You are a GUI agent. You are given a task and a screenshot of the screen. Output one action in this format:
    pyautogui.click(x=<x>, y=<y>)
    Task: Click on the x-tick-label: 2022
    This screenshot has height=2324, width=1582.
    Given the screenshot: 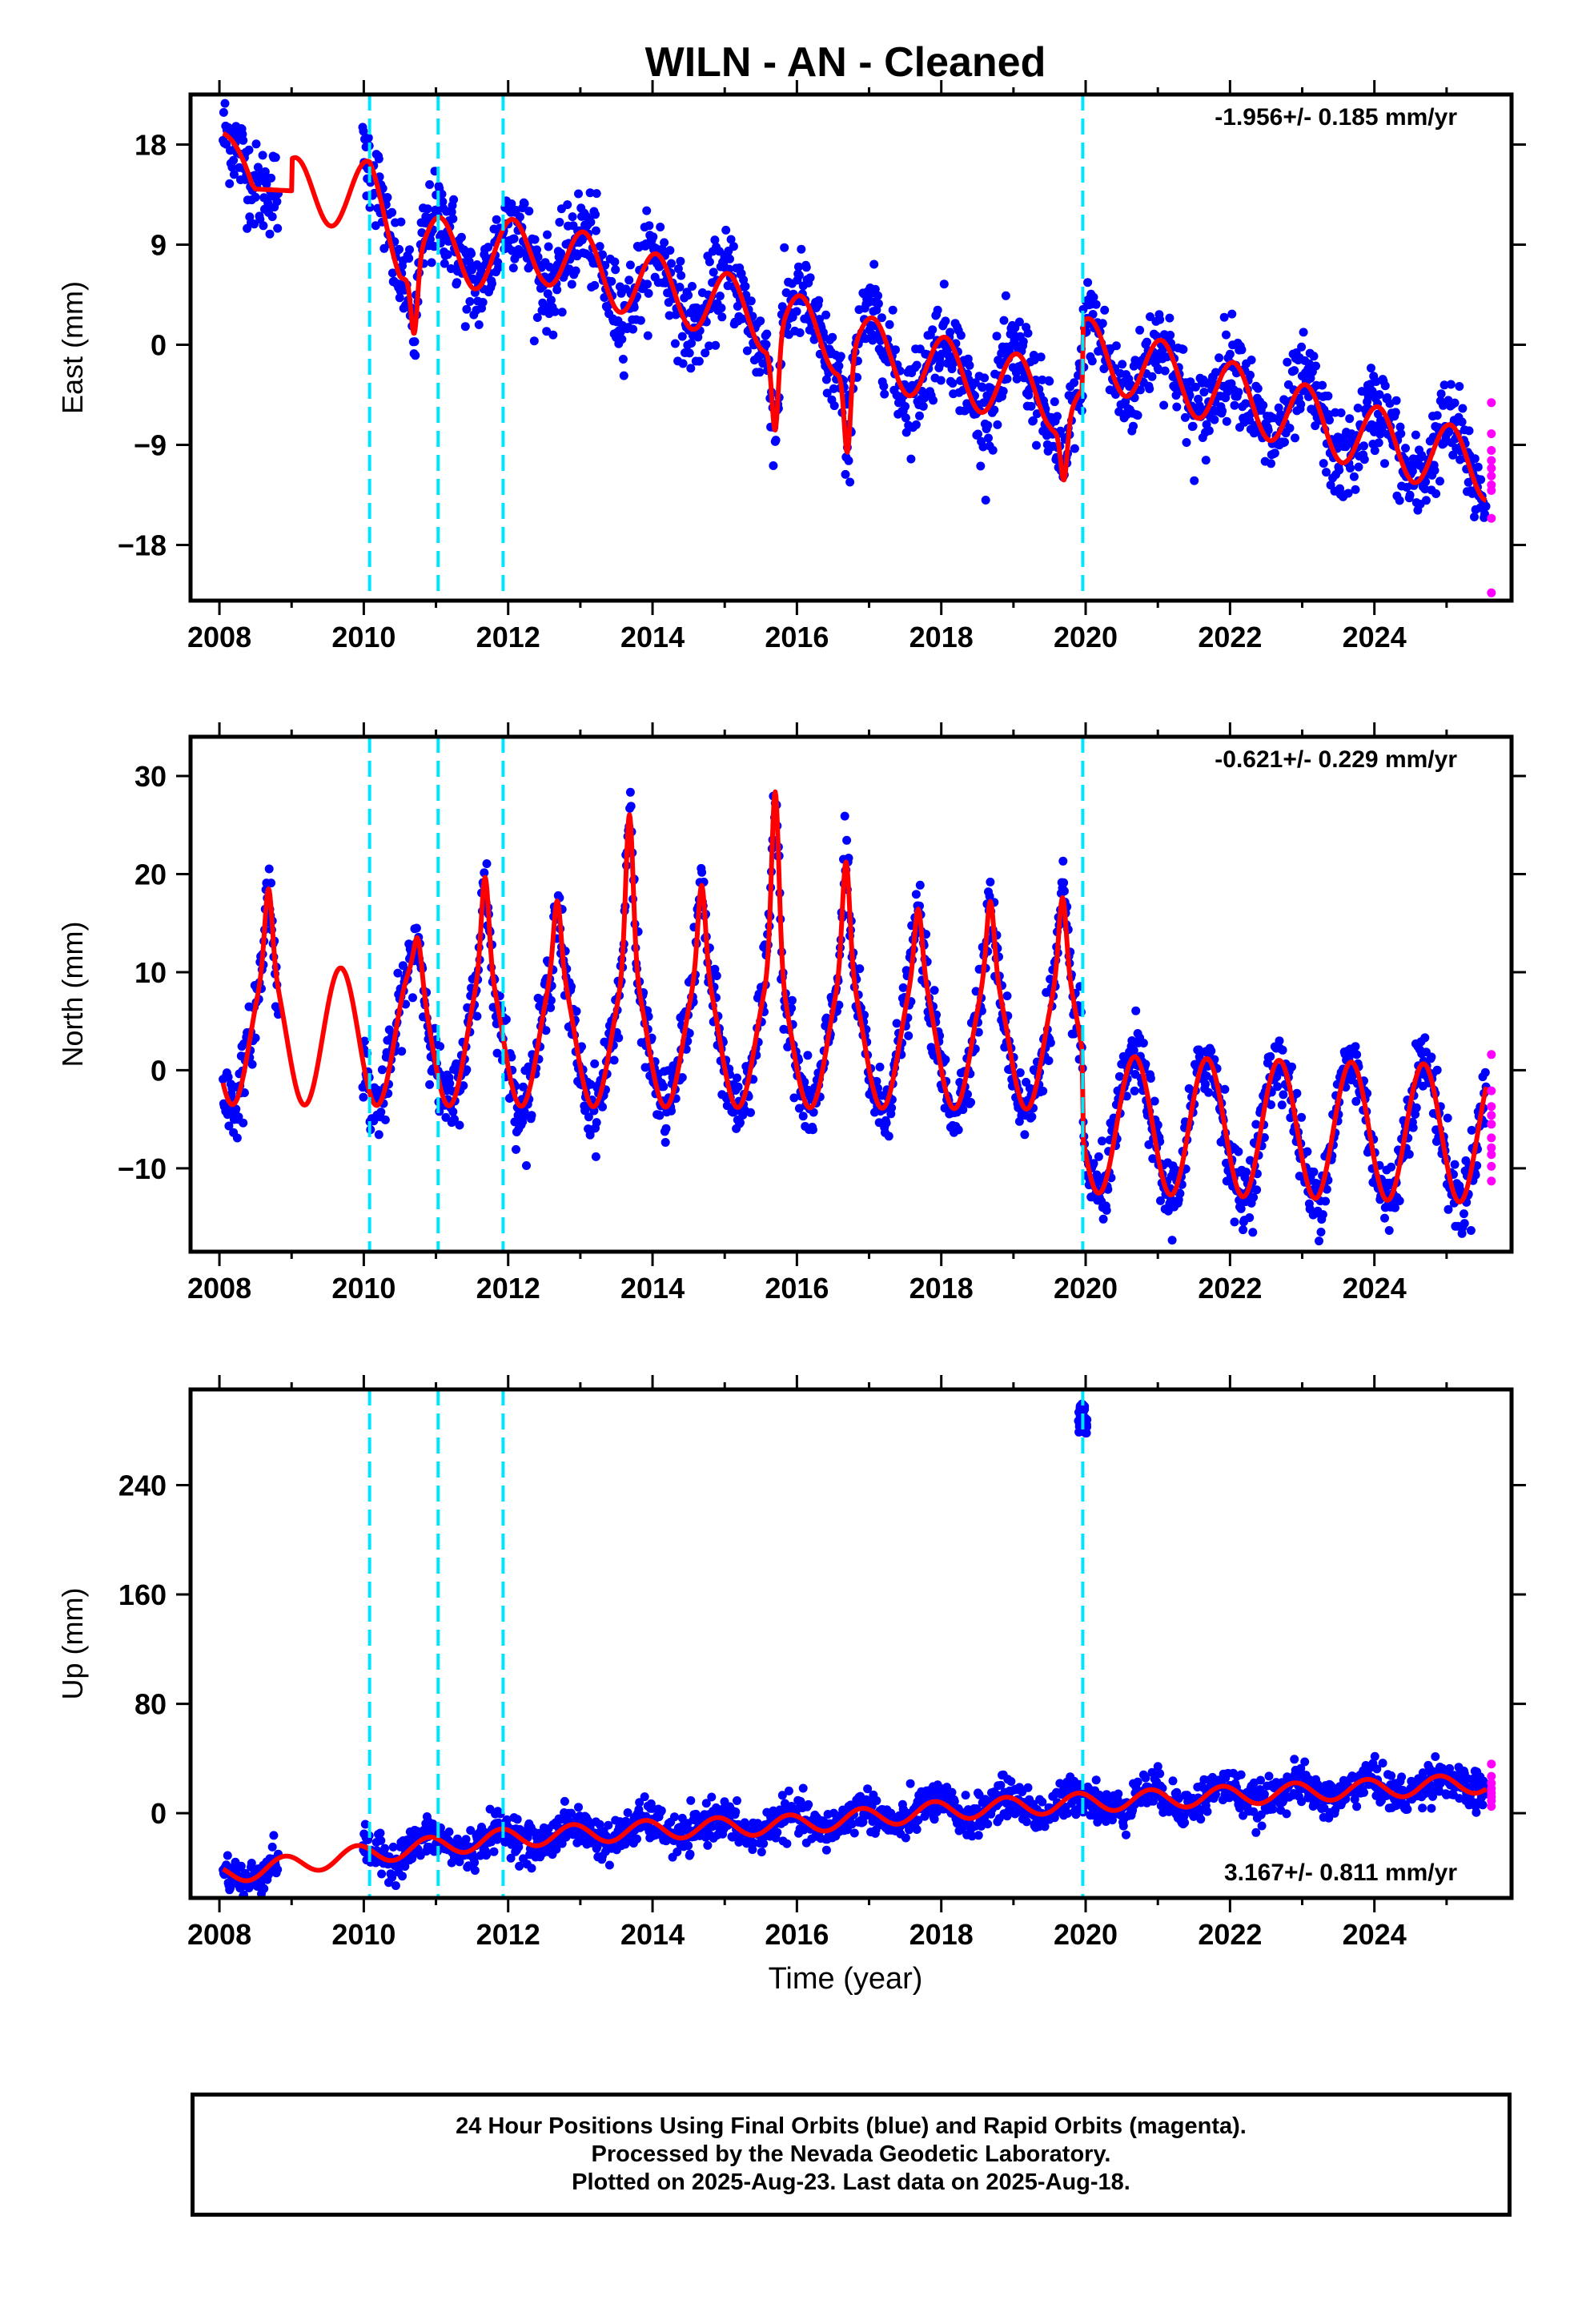 What is the action you would take?
    pyautogui.click(x=1230, y=637)
    